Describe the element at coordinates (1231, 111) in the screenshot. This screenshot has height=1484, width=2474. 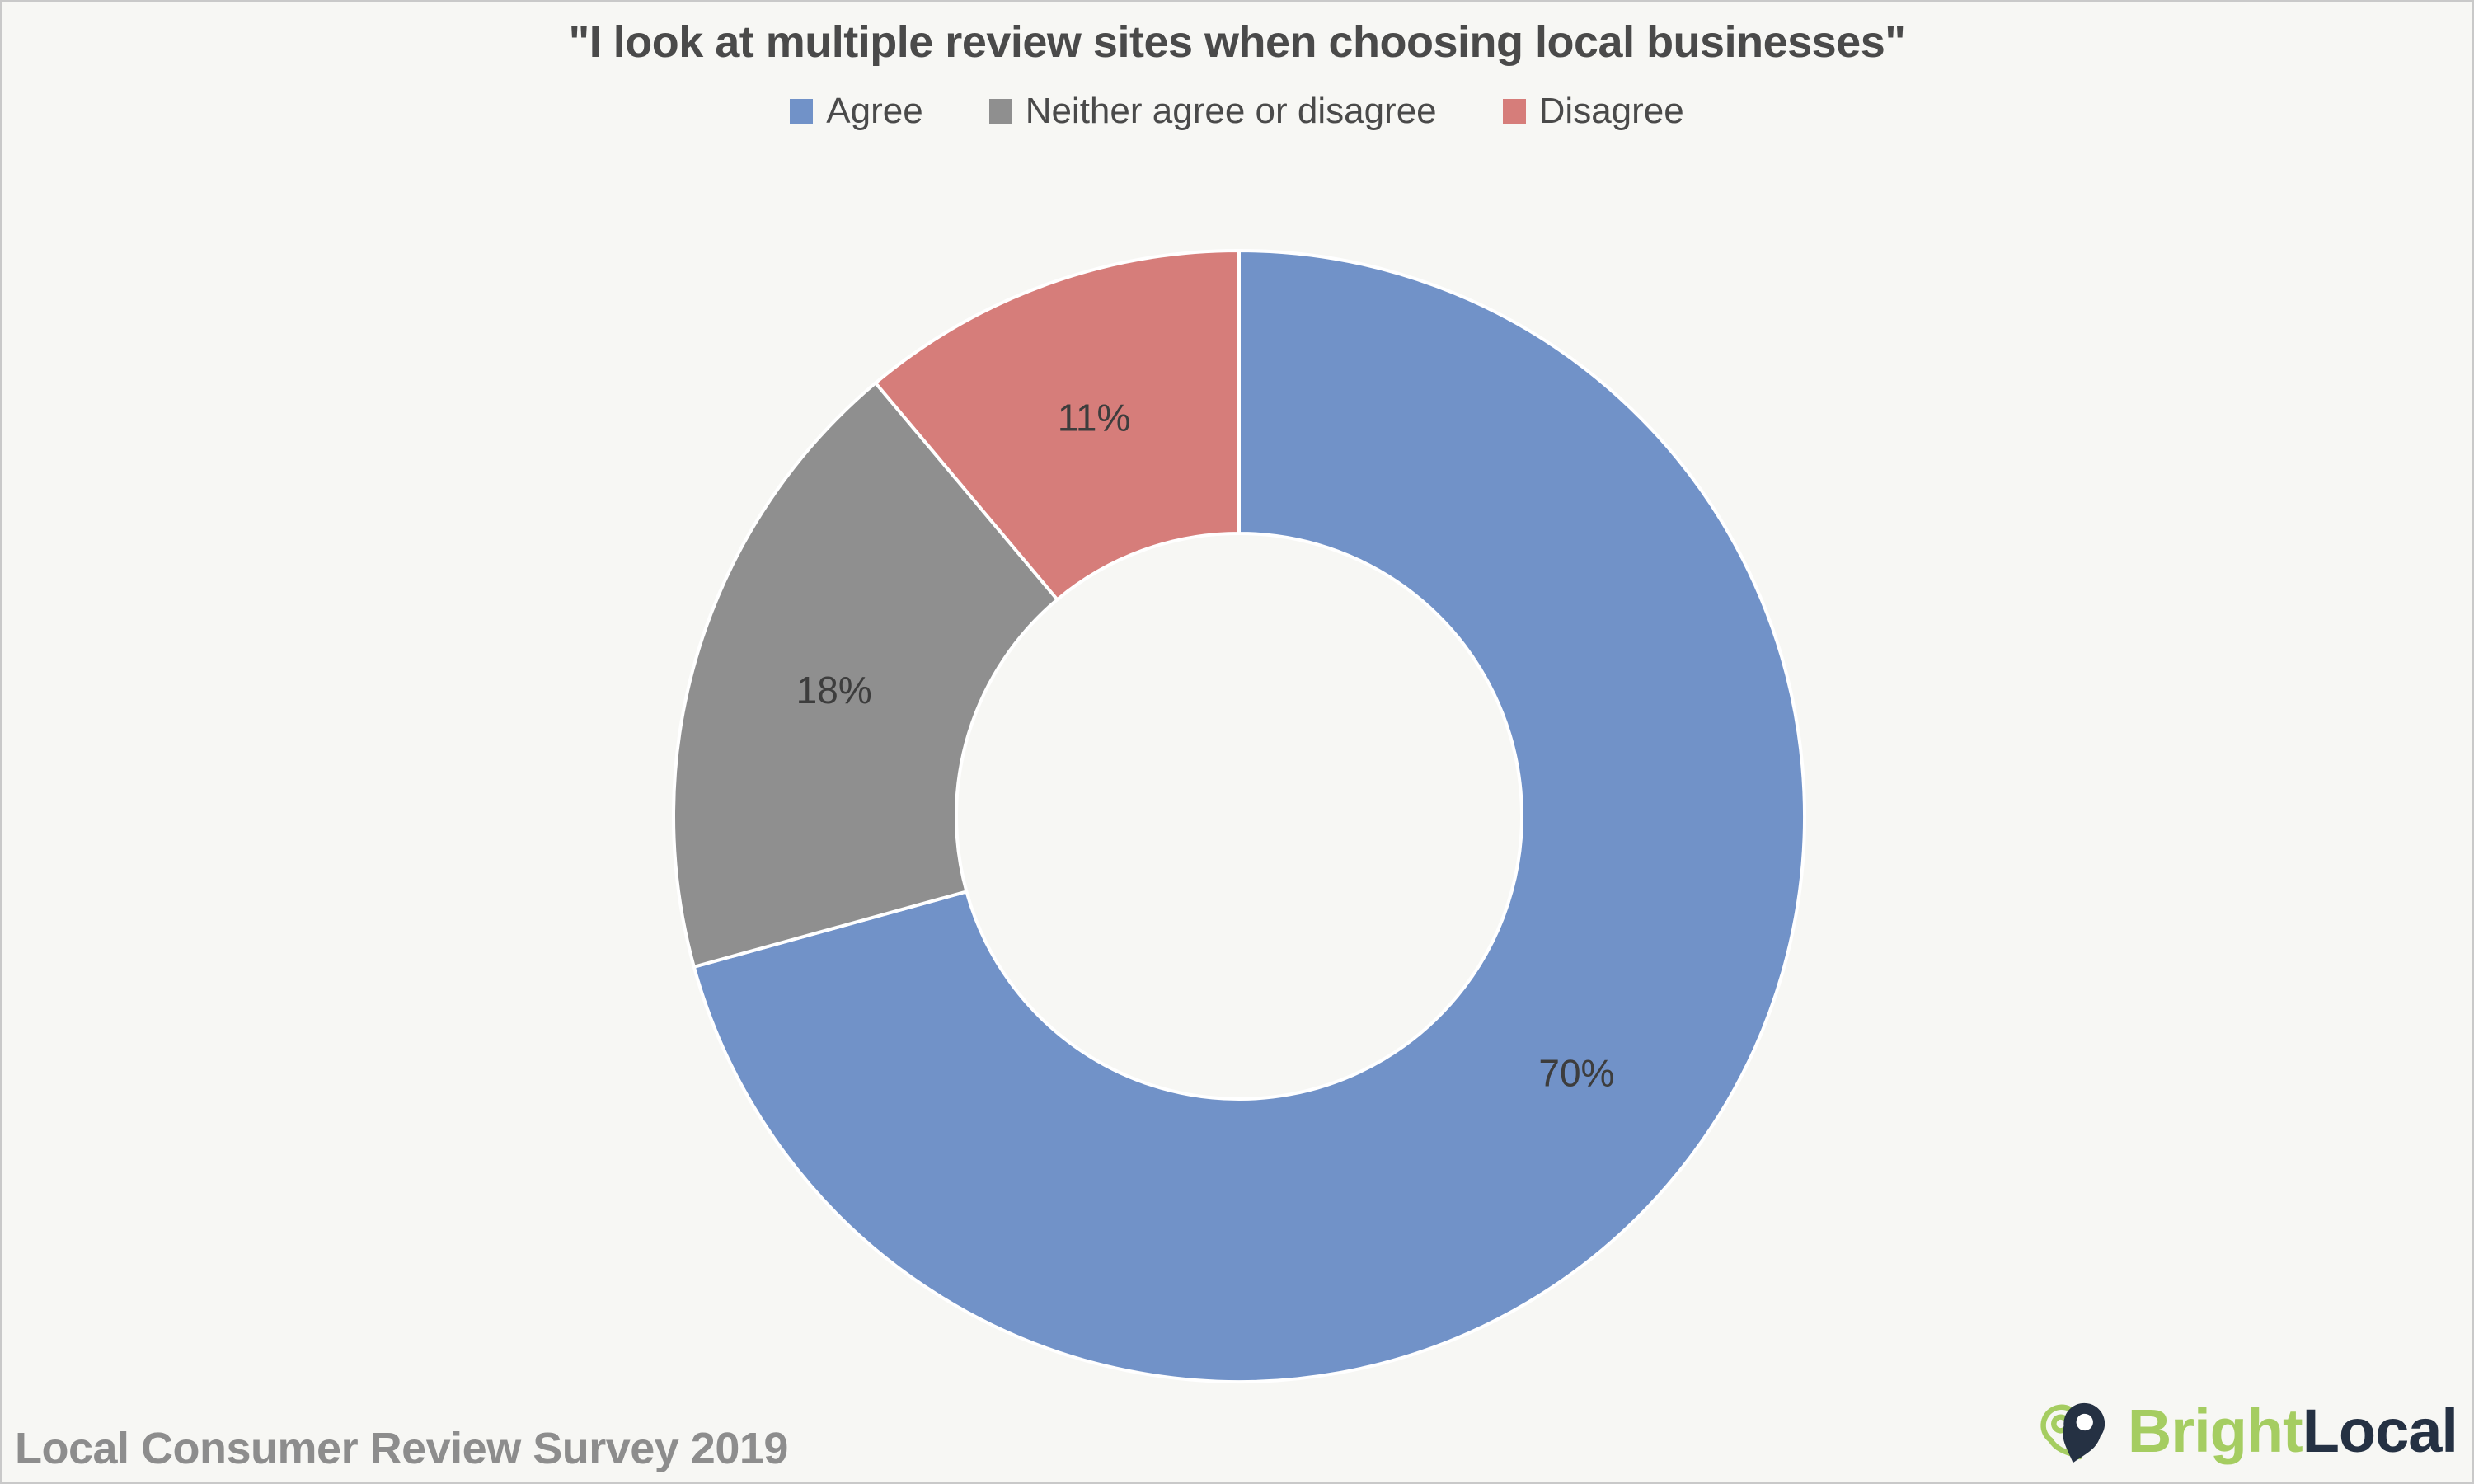
I see `legend-label: Neither agree or disagree` at that location.